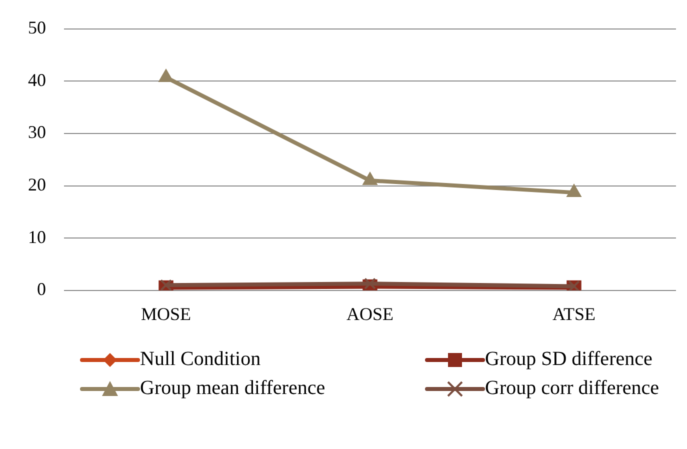 This screenshot has width=687, height=449. I want to click on legend-label: Group SD difference, so click(568, 359).